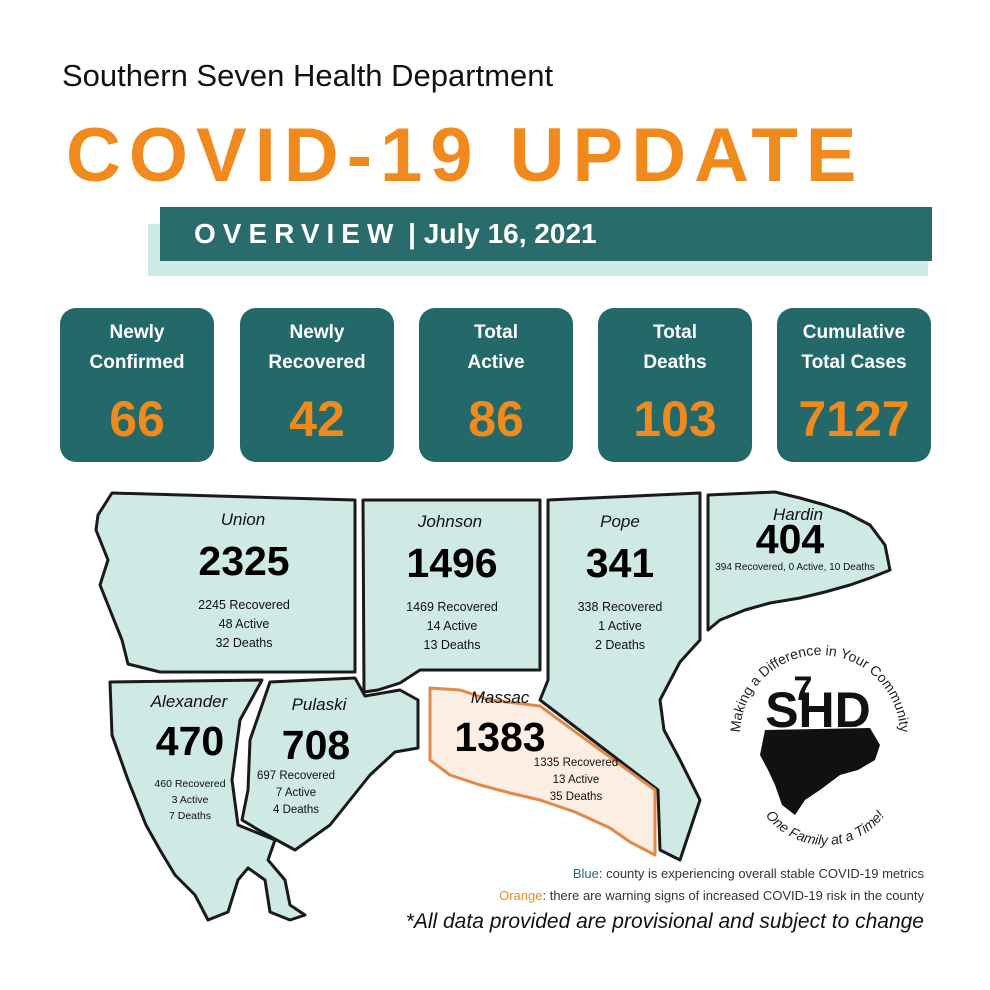 The width and height of the screenshot is (990, 990). What do you see at coordinates (675, 385) in the screenshot?
I see `stat-card-total-deaths: Total Deaths 103` at bounding box center [675, 385].